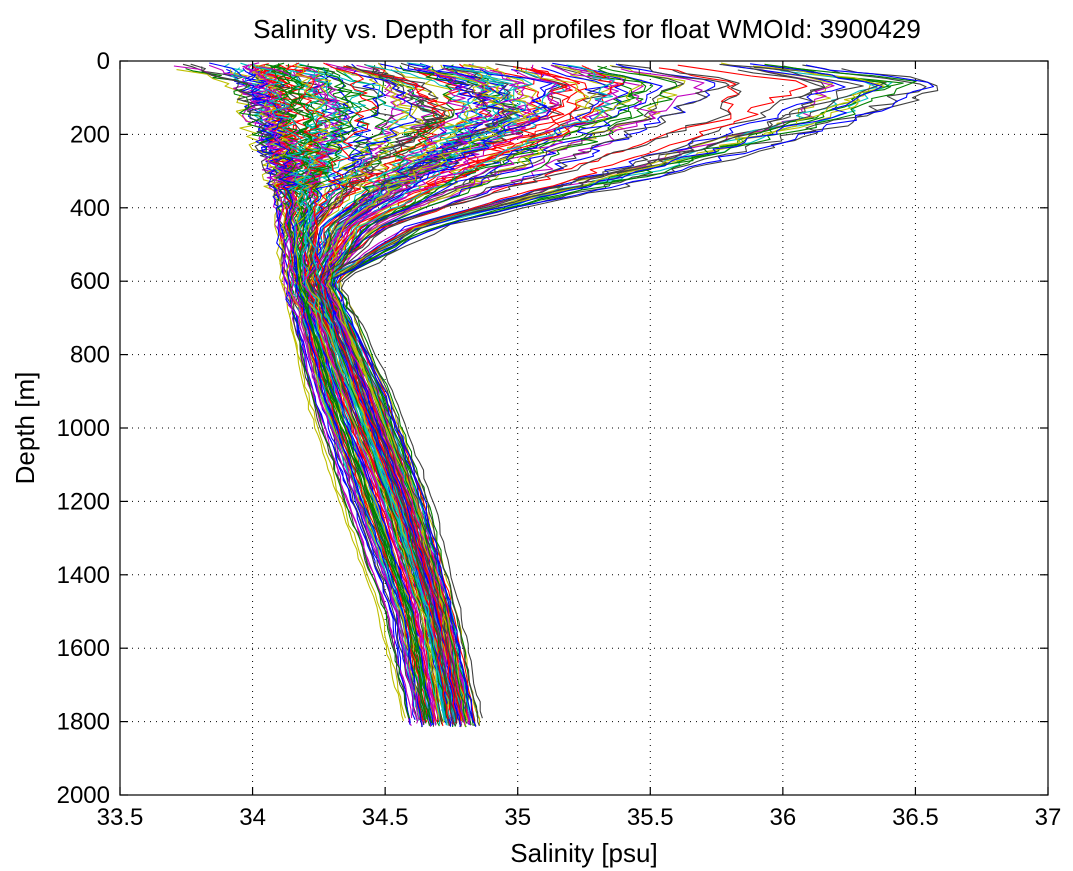  Describe the element at coordinates (83, 648) in the screenshot. I see `y-tick-label: 1600` at that location.